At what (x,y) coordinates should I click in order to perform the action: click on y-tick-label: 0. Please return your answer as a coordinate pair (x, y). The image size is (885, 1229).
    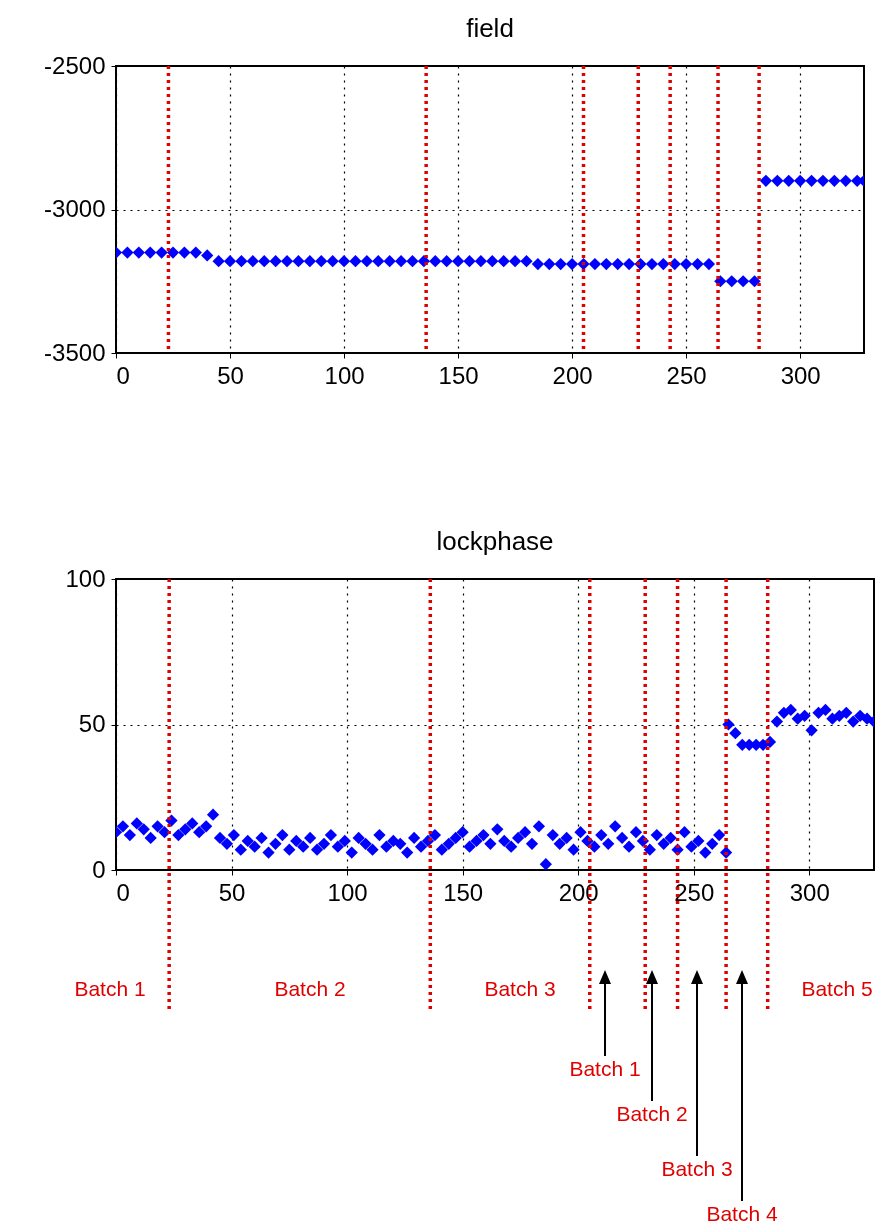
    Looking at the image, I should click on (99, 869).